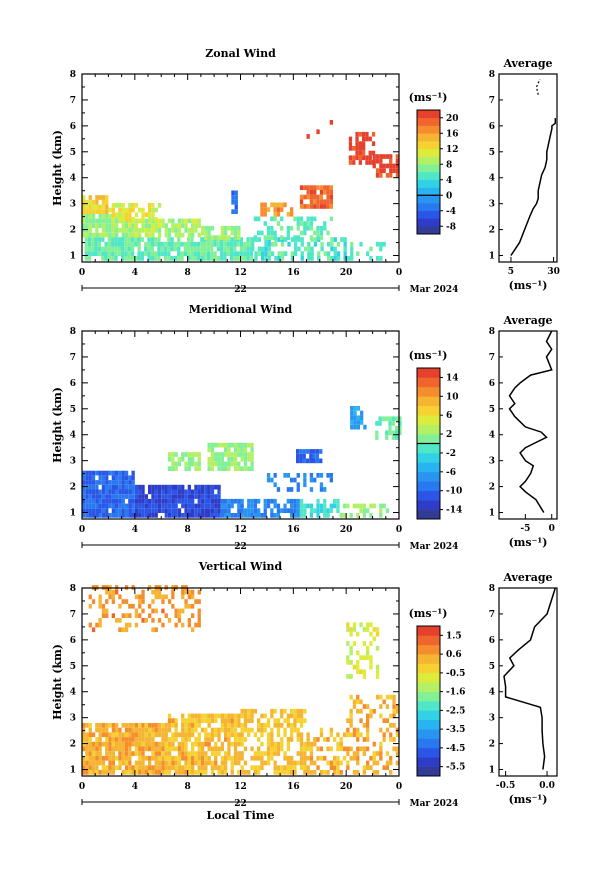 Image resolution: width=610 pixels, height=873 pixels. What do you see at coordinates (241, 309) in the screenshot?
I see `plot-title: Meridional Wind` at bounding box center [241, 309].